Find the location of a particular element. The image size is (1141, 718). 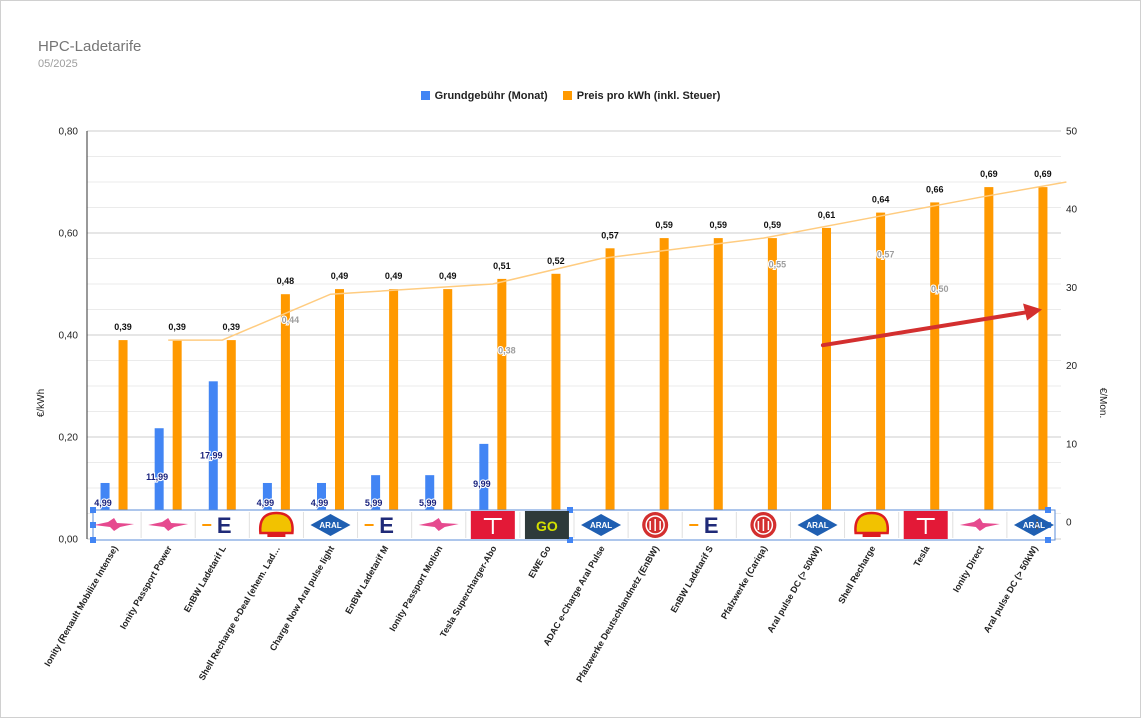

tesla-logo-t is located at coordinates (925, 526).